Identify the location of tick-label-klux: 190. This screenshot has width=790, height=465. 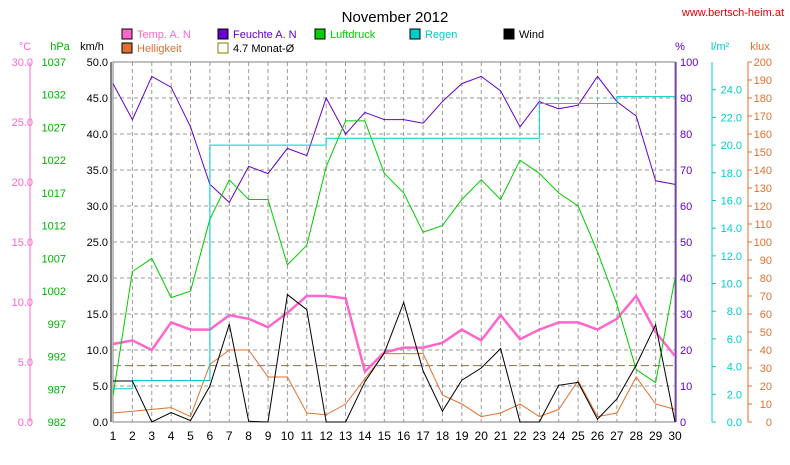
(763, 81).